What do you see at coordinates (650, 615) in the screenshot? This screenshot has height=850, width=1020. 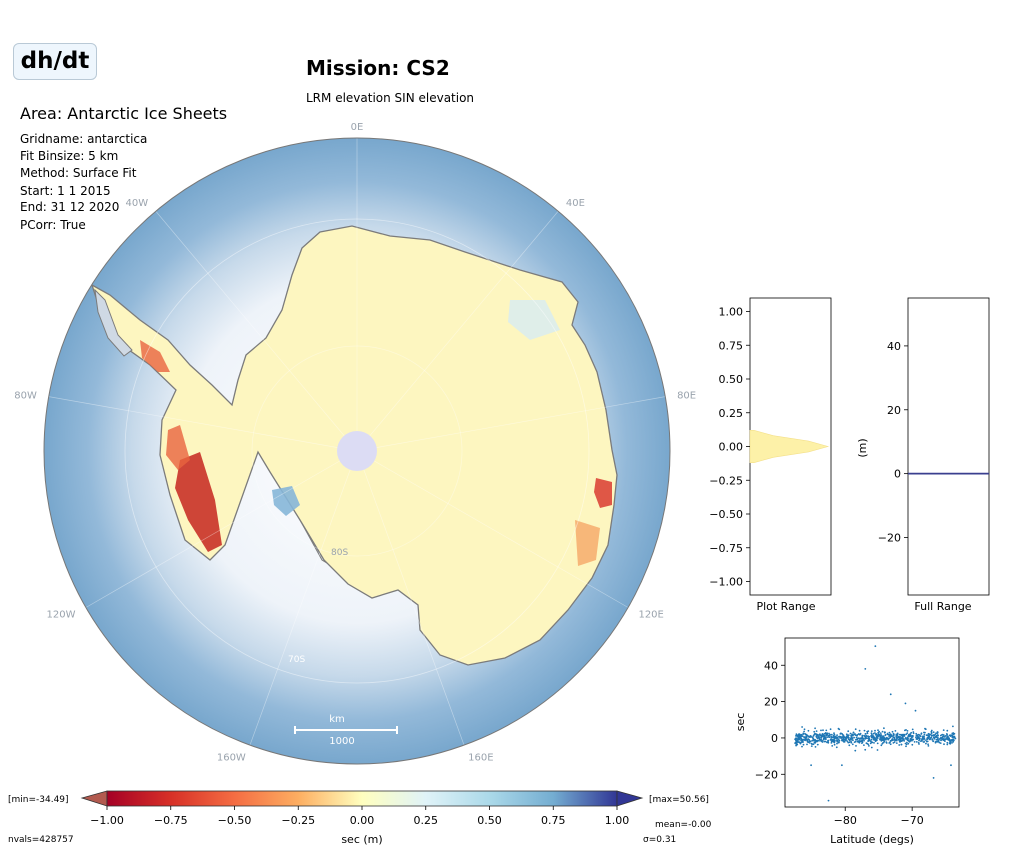 I see `lon-label: 120E` at bounding box center [650, 615].